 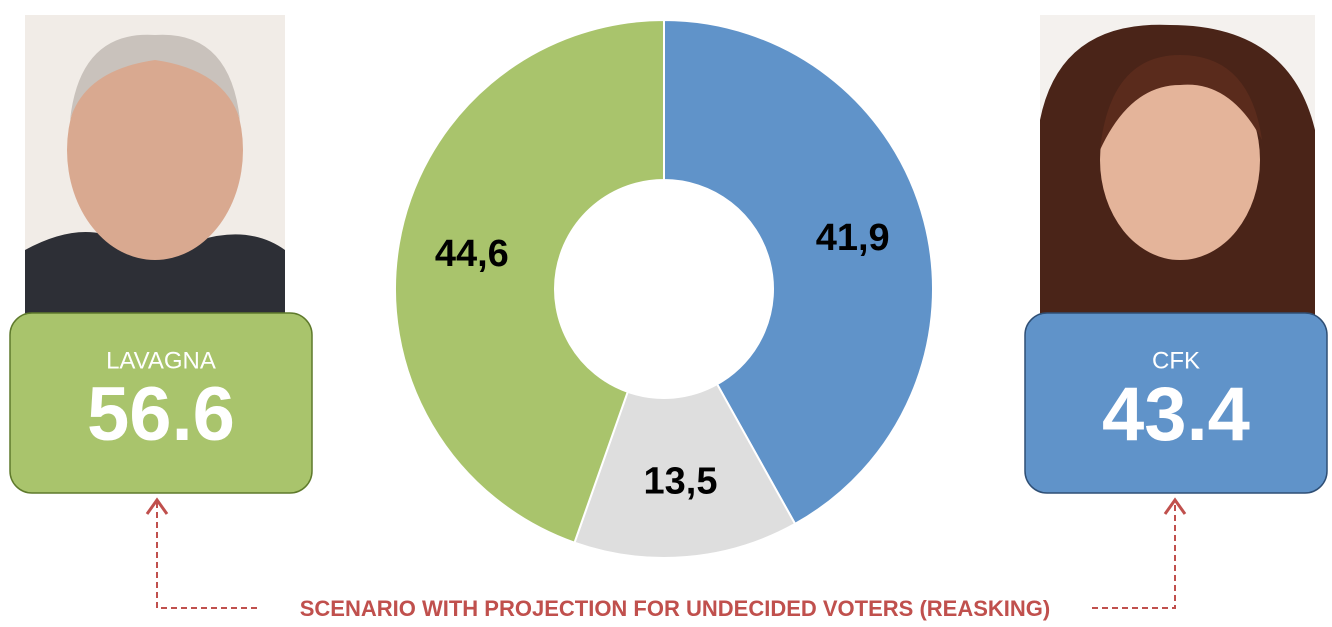 I want to click on candidate-value: 56.6, so click(x=161, y=414).